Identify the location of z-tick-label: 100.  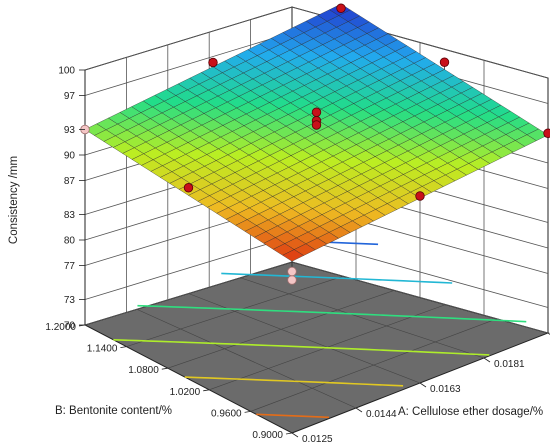
(66, 71).